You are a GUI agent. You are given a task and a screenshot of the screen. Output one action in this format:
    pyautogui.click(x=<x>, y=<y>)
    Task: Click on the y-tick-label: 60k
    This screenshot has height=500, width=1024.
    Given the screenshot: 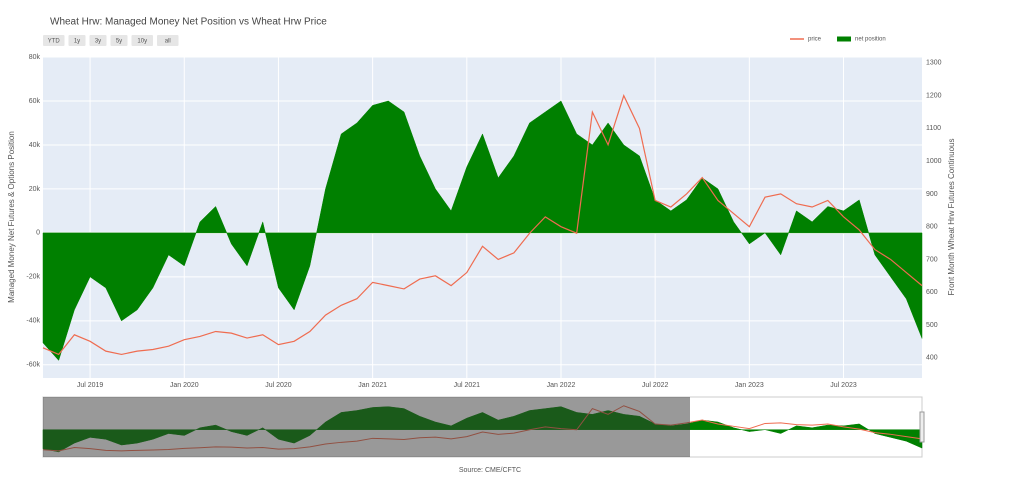 What is the action you would take?
    pyautogui.click(x=35, y=101)
    